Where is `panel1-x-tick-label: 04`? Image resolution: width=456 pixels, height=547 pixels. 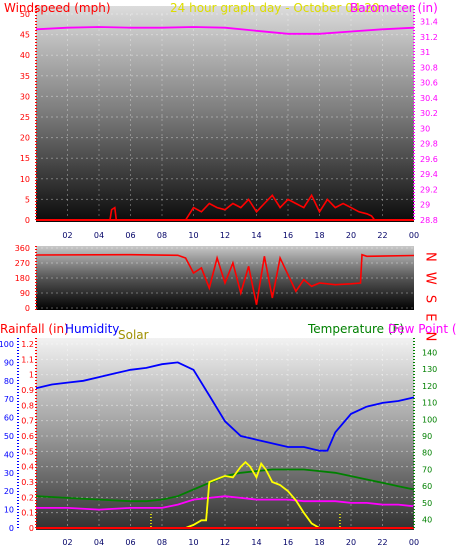
panel1-x-tick-label: 04 is located at coordinates (99, 235).